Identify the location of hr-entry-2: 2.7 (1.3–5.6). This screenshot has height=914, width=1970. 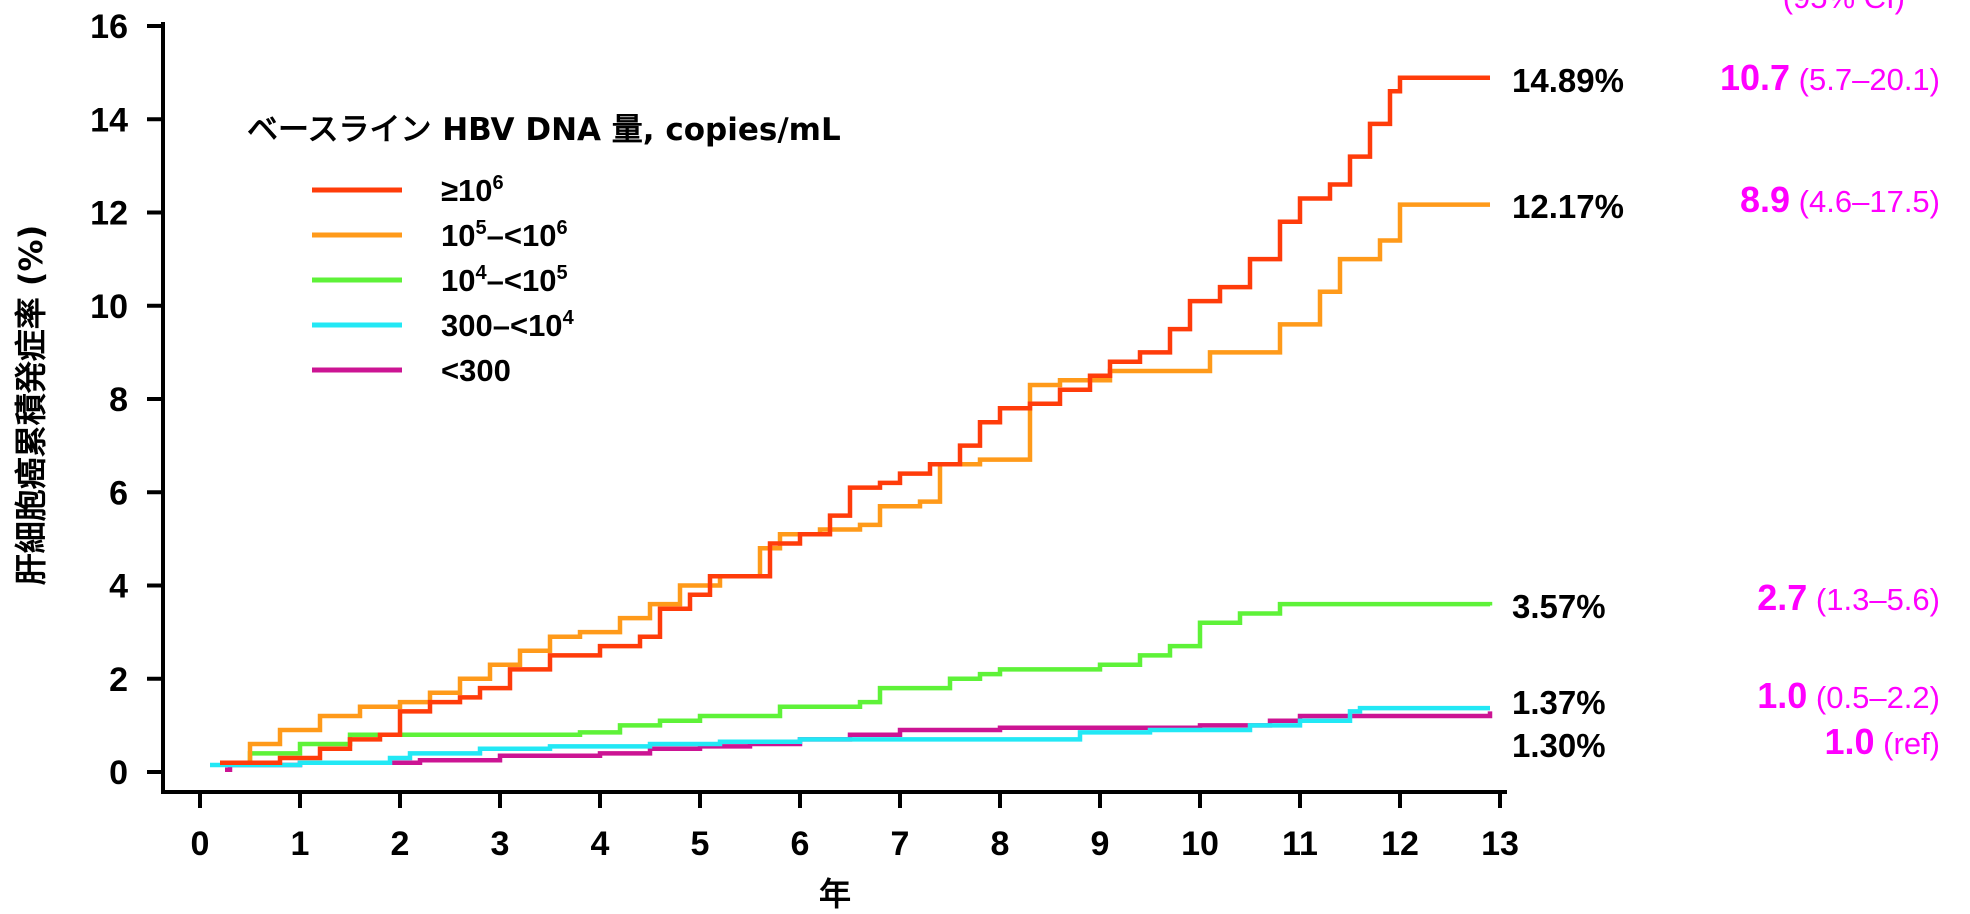
(1848, 597).